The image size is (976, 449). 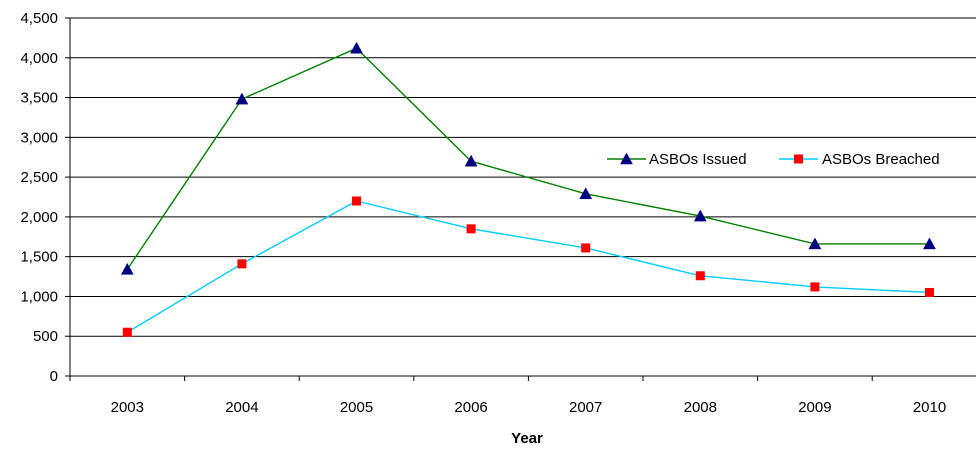 I want to click on legend-label: ASBOs Breached, so click(x=881, y=159).